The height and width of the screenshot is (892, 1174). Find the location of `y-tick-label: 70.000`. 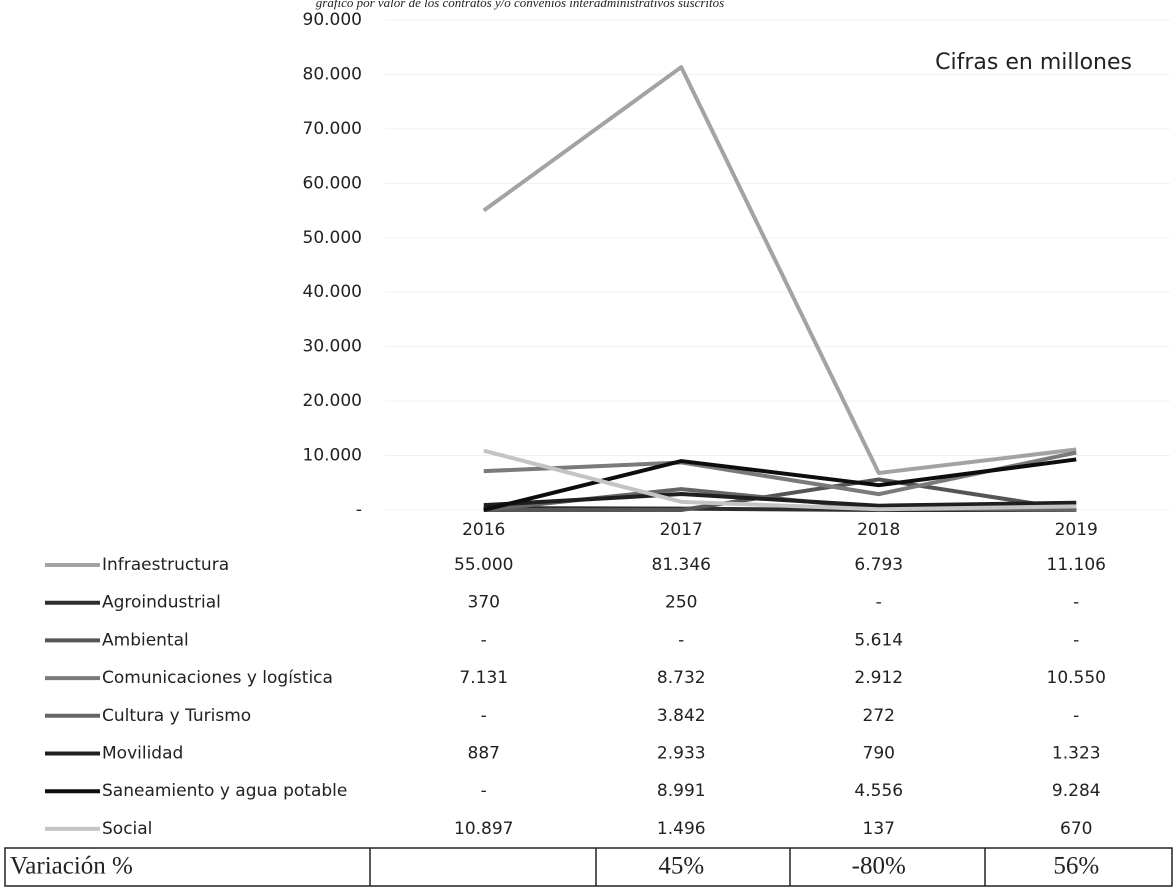

y-tick-label: 70.000 is located at coordinates (332, 129).